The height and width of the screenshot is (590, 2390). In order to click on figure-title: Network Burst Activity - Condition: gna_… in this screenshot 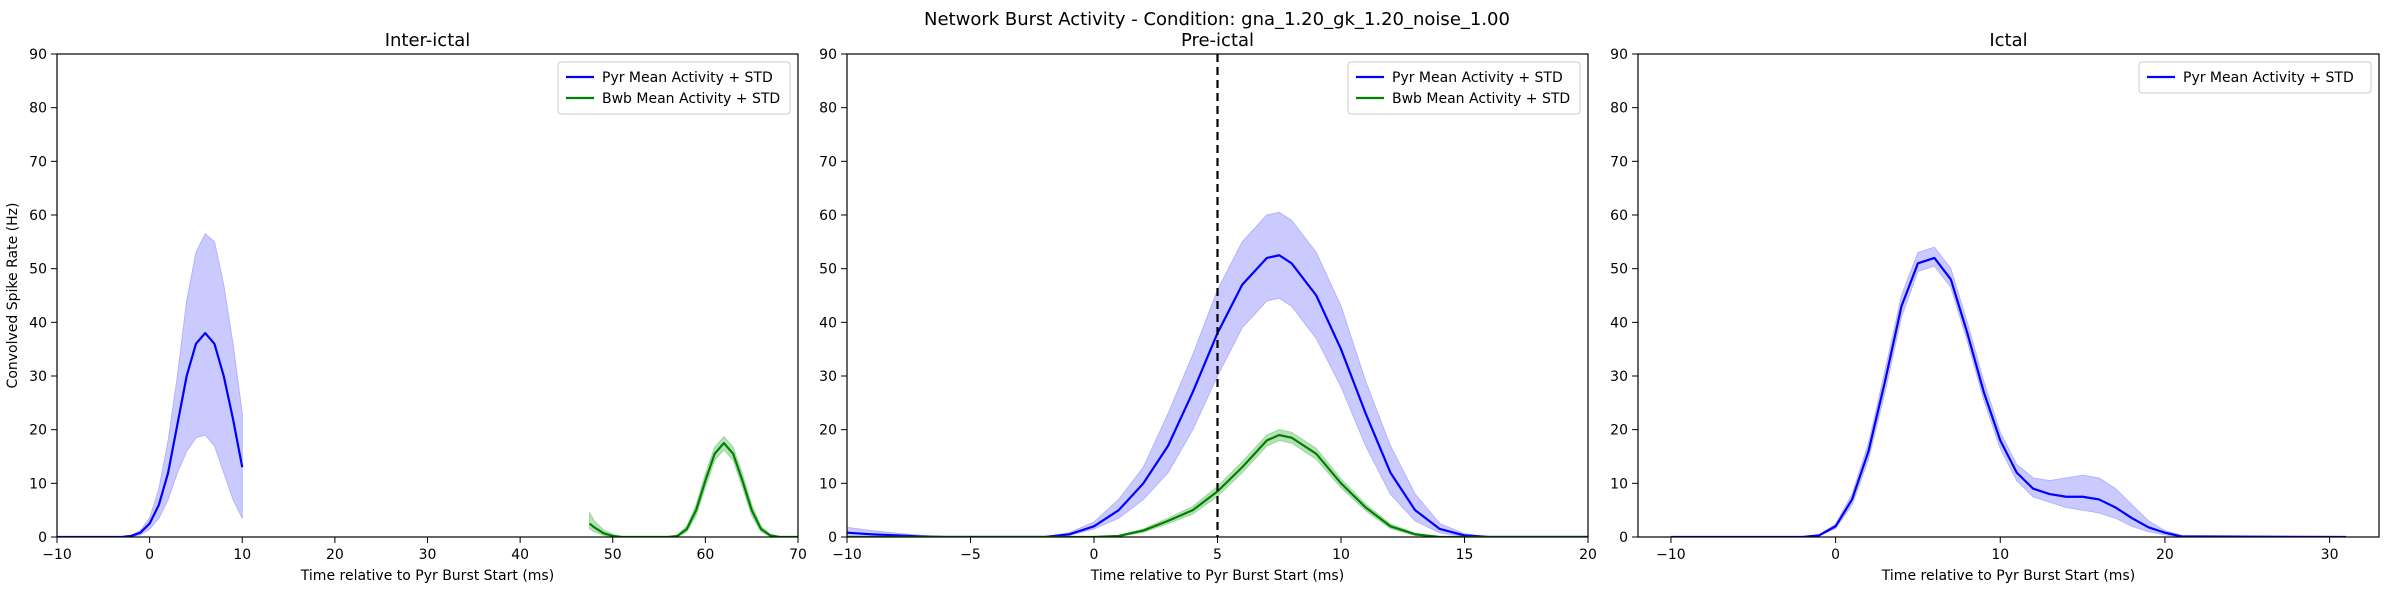, I will do `click(1217, 19)`.